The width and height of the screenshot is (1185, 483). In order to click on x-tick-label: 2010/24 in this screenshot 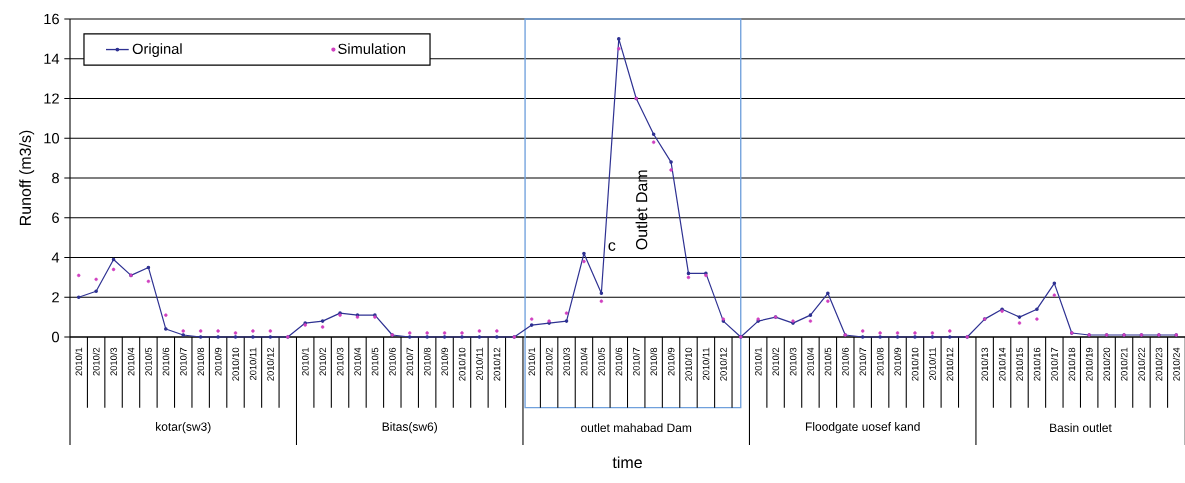, I will do `click(1176, 364)`.